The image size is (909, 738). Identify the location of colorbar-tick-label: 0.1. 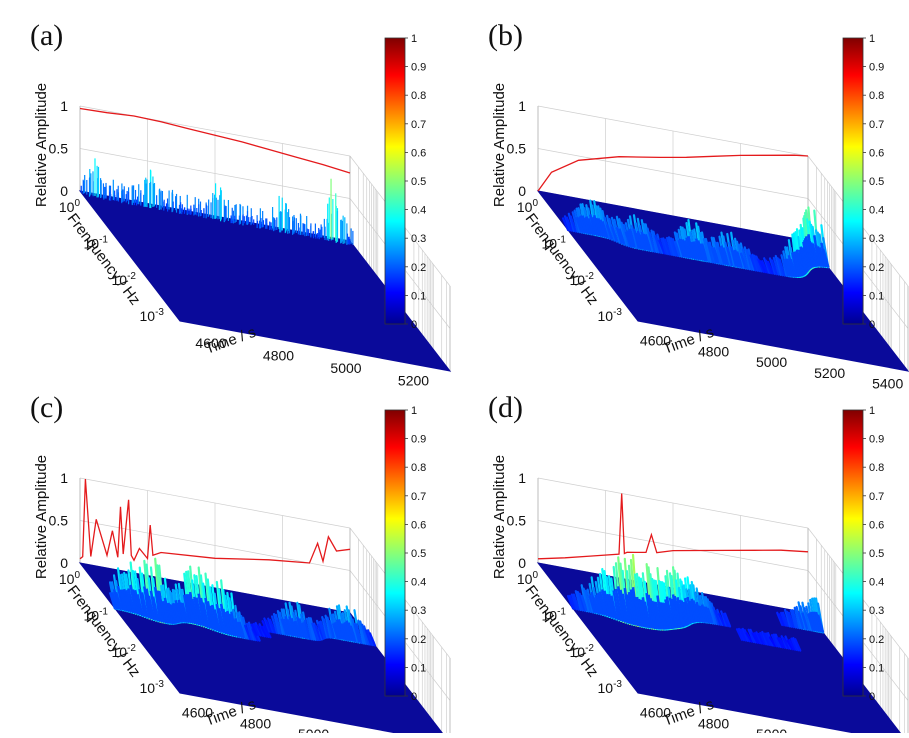
(418, 296).